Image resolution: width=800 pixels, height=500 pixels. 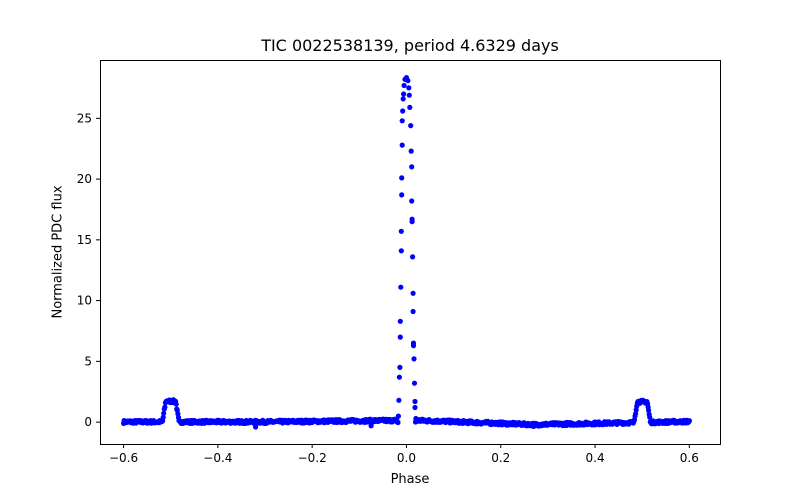 I want to click on y-axis-ticks: 0 5 10 15 20 25, so click(x=88, y=270).